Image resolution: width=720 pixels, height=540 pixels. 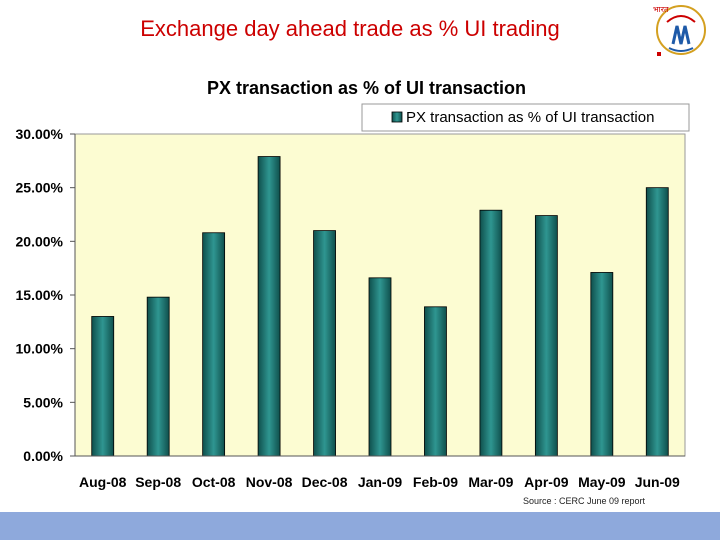 I want to click on x-tick-label: Apr-09, so click(x=546, y=482).